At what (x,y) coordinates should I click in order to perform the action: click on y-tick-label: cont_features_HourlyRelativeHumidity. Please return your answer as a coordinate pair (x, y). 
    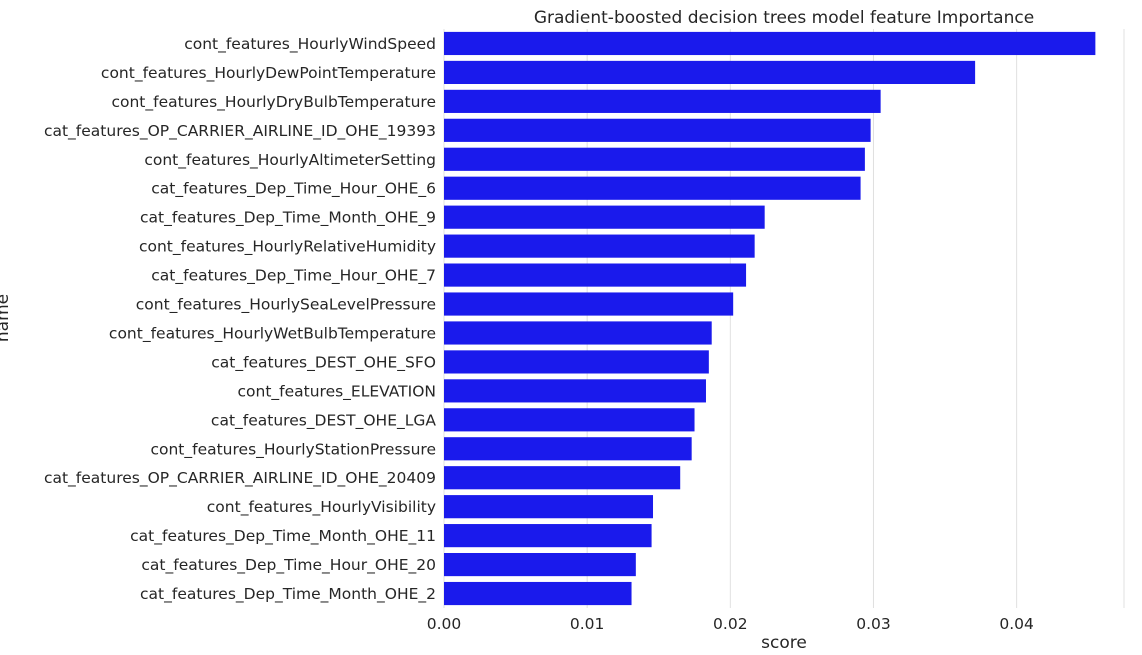
    Looking at the image, I should click on (287, 247).